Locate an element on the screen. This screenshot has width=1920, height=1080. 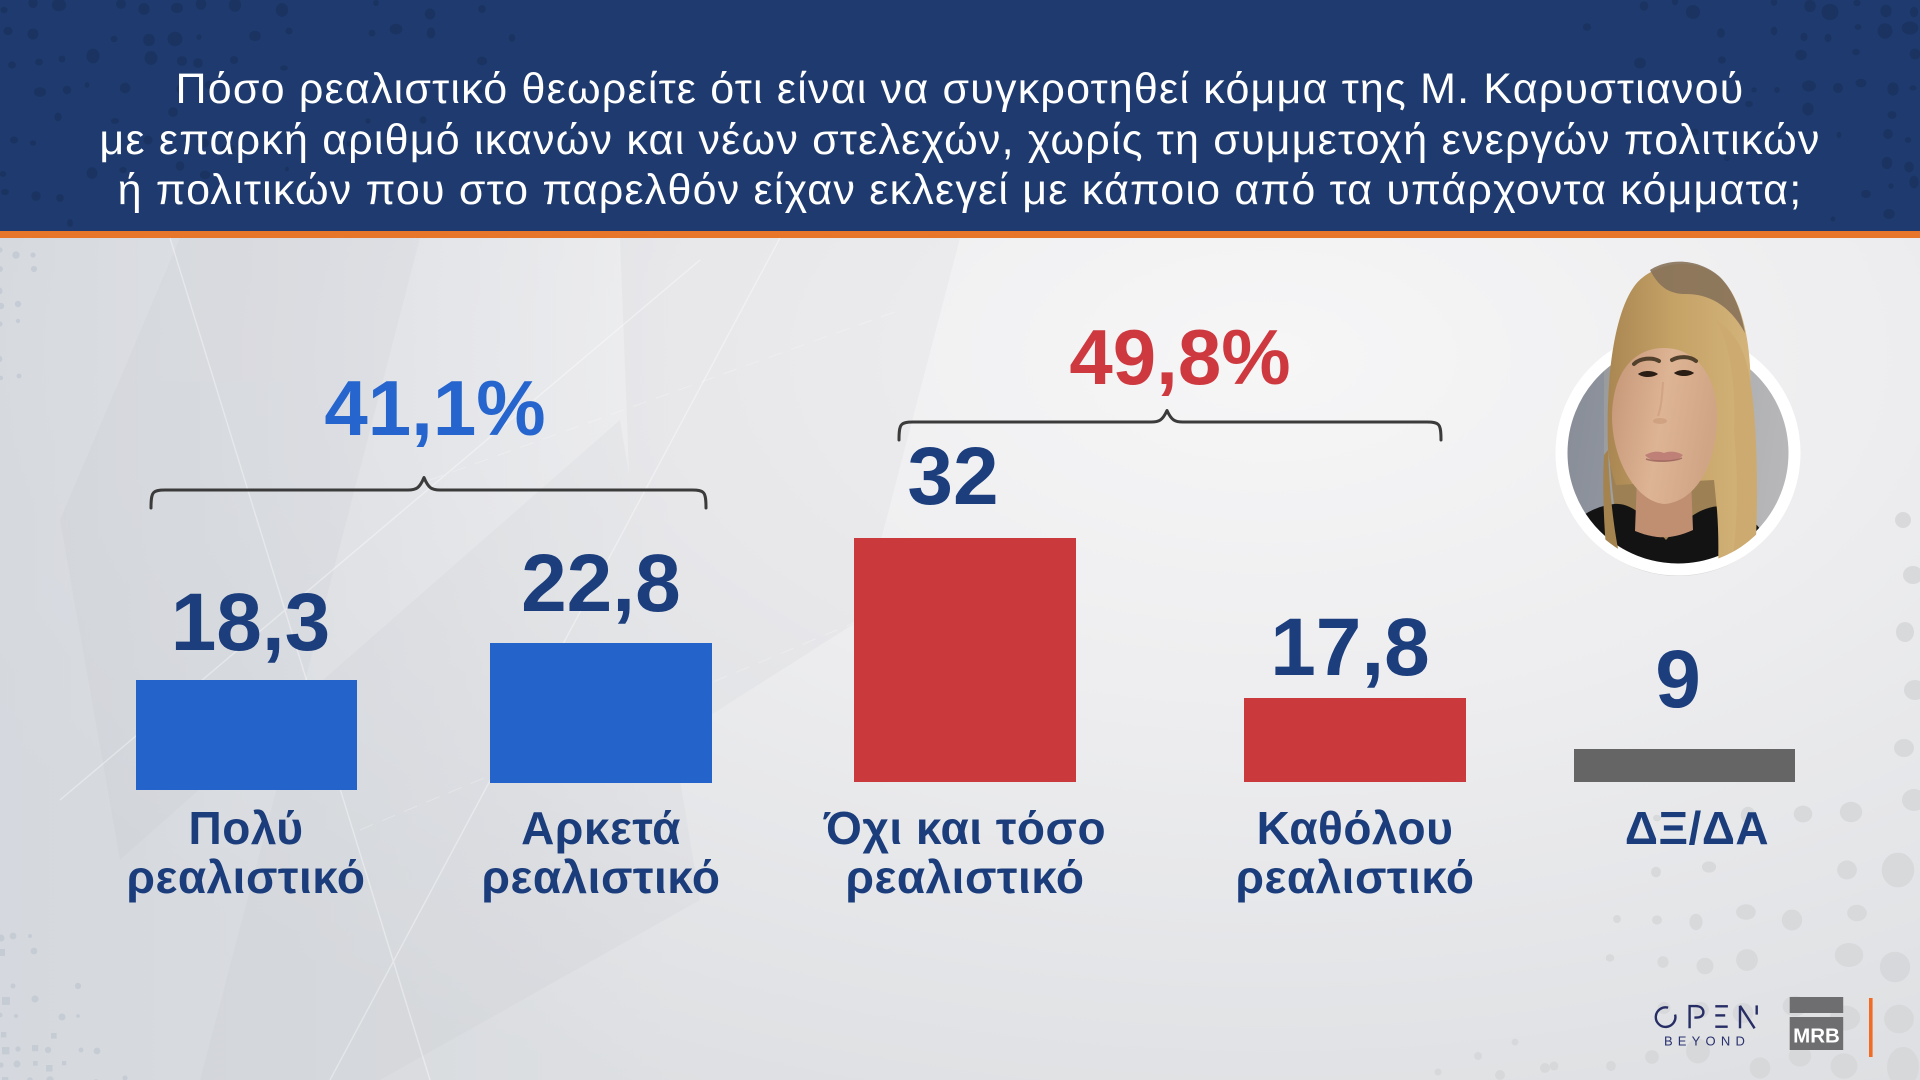
svg-text: BEYOND is located at coordinates (1707, 1041).